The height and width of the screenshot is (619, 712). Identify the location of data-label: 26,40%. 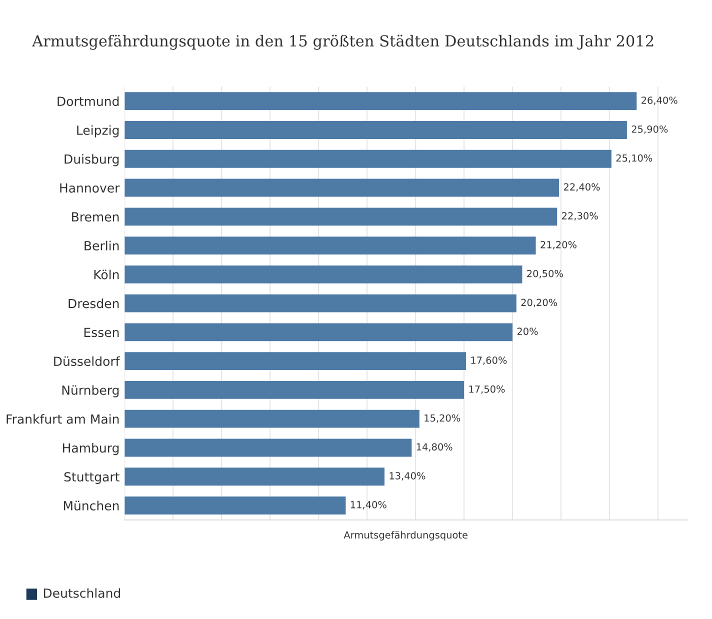
(660, 100).